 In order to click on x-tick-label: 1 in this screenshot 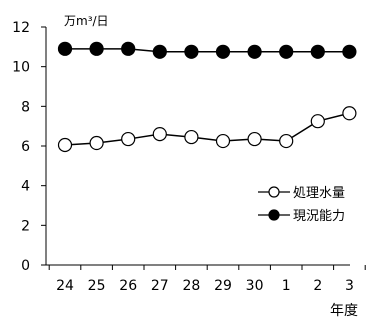, I will do `click(286, 286)`.